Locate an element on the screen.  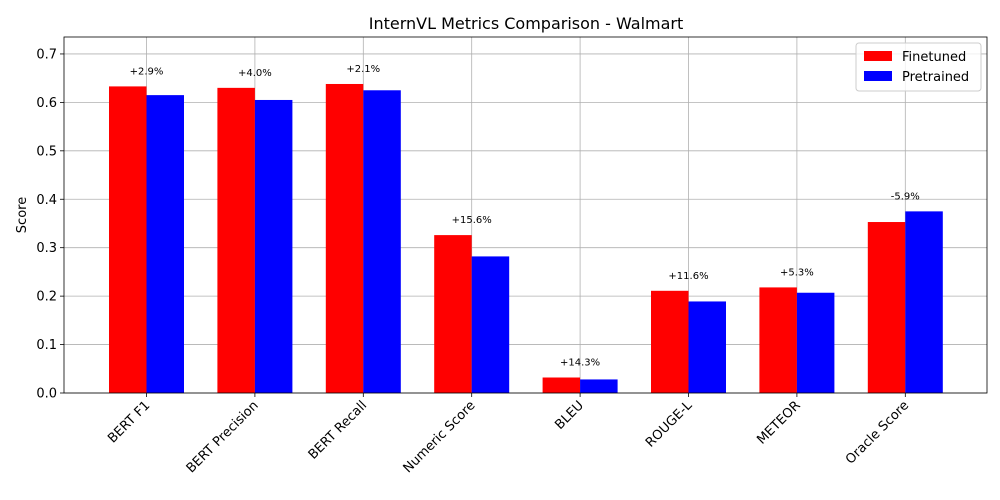
chart-title: InternVL Metrics Comparison - Walmart is located at coordinates (526, 23).